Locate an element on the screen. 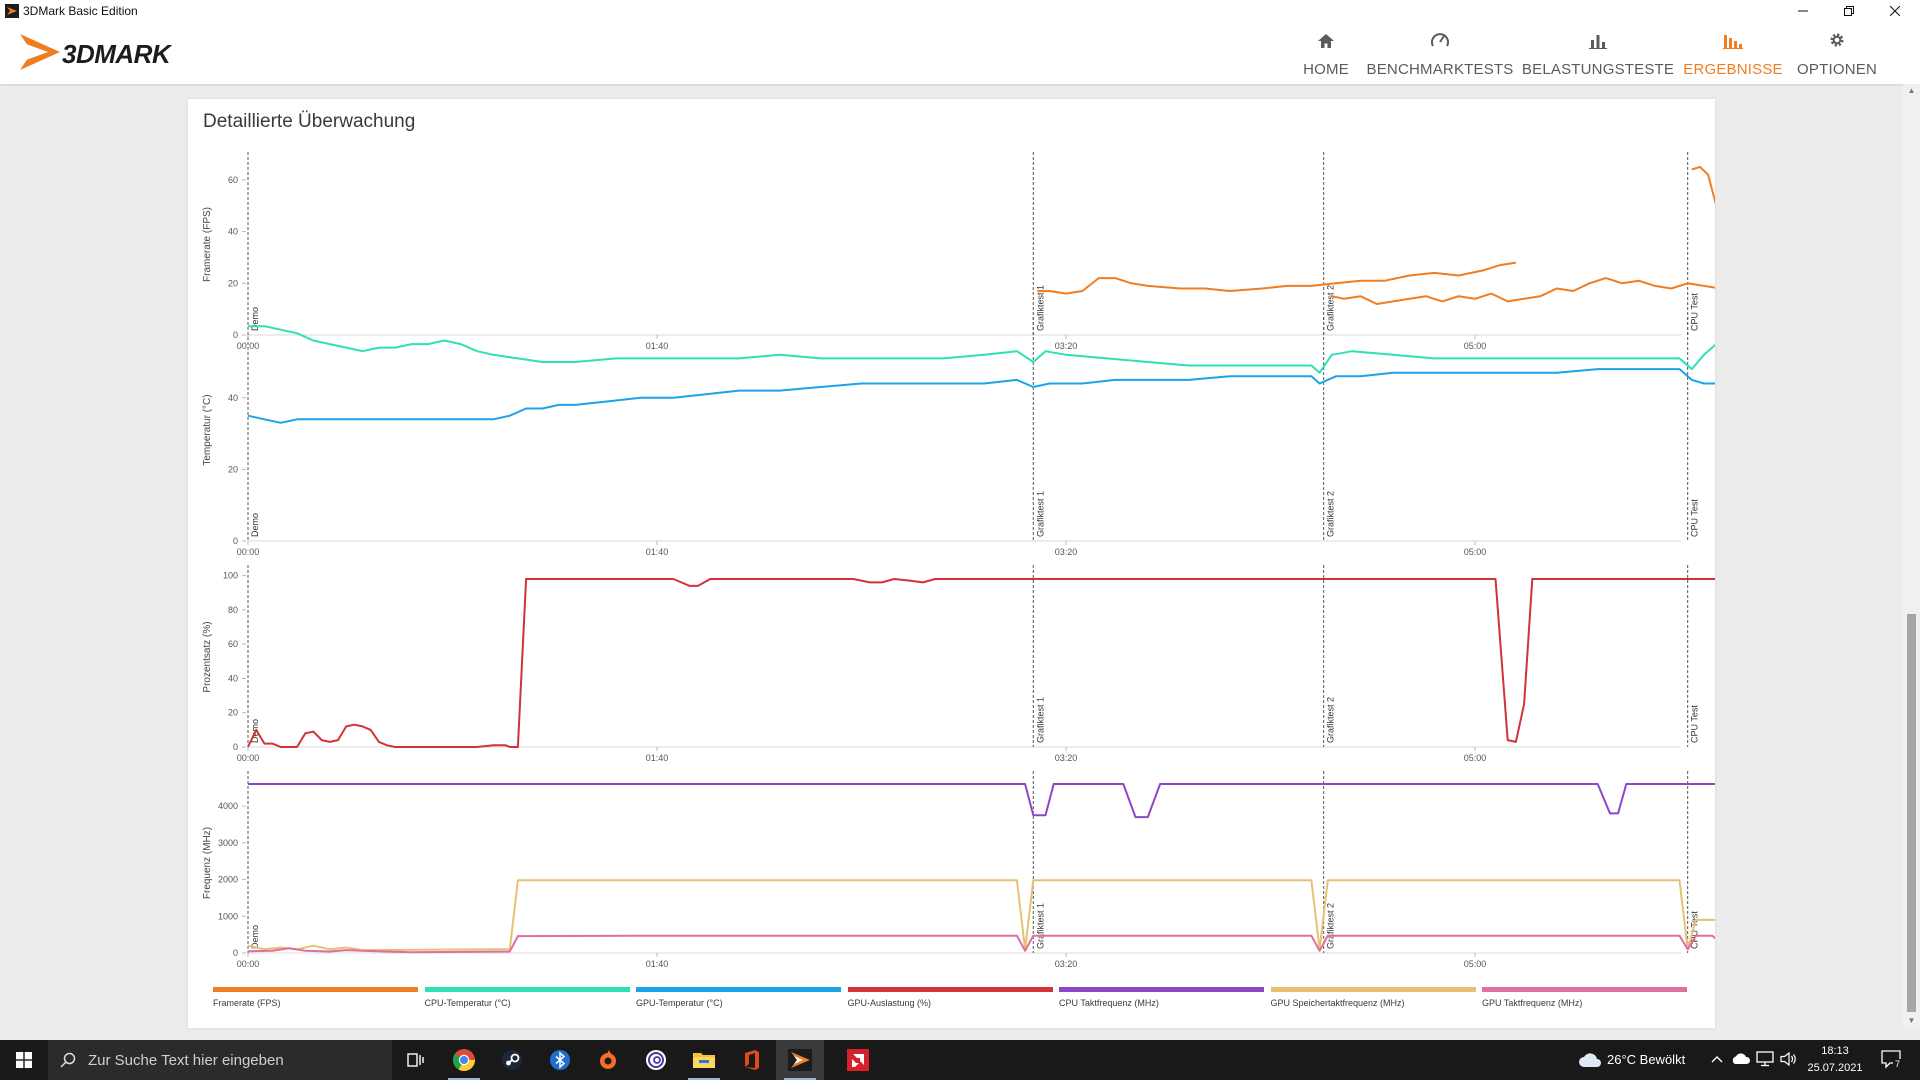 The width and height of the screenshot is (1920, 1080). chrome-icon is located at coordinates (463, 1060).